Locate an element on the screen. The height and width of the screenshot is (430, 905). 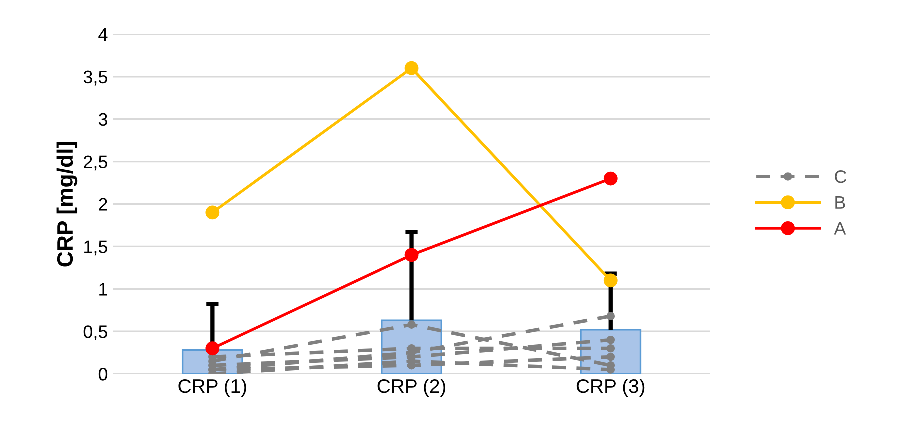
legend-label: A is located at coordinates (840, 228).